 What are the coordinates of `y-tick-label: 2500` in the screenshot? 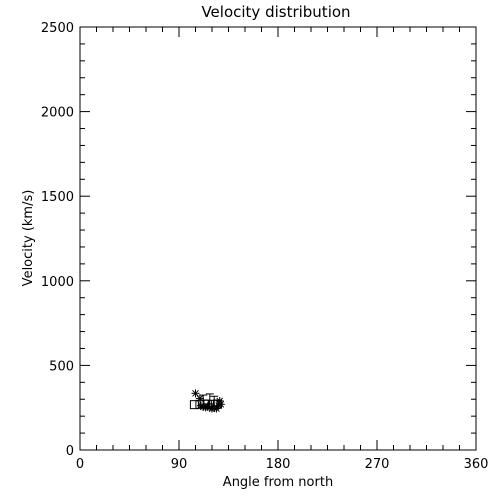 It's located at (57, 28).